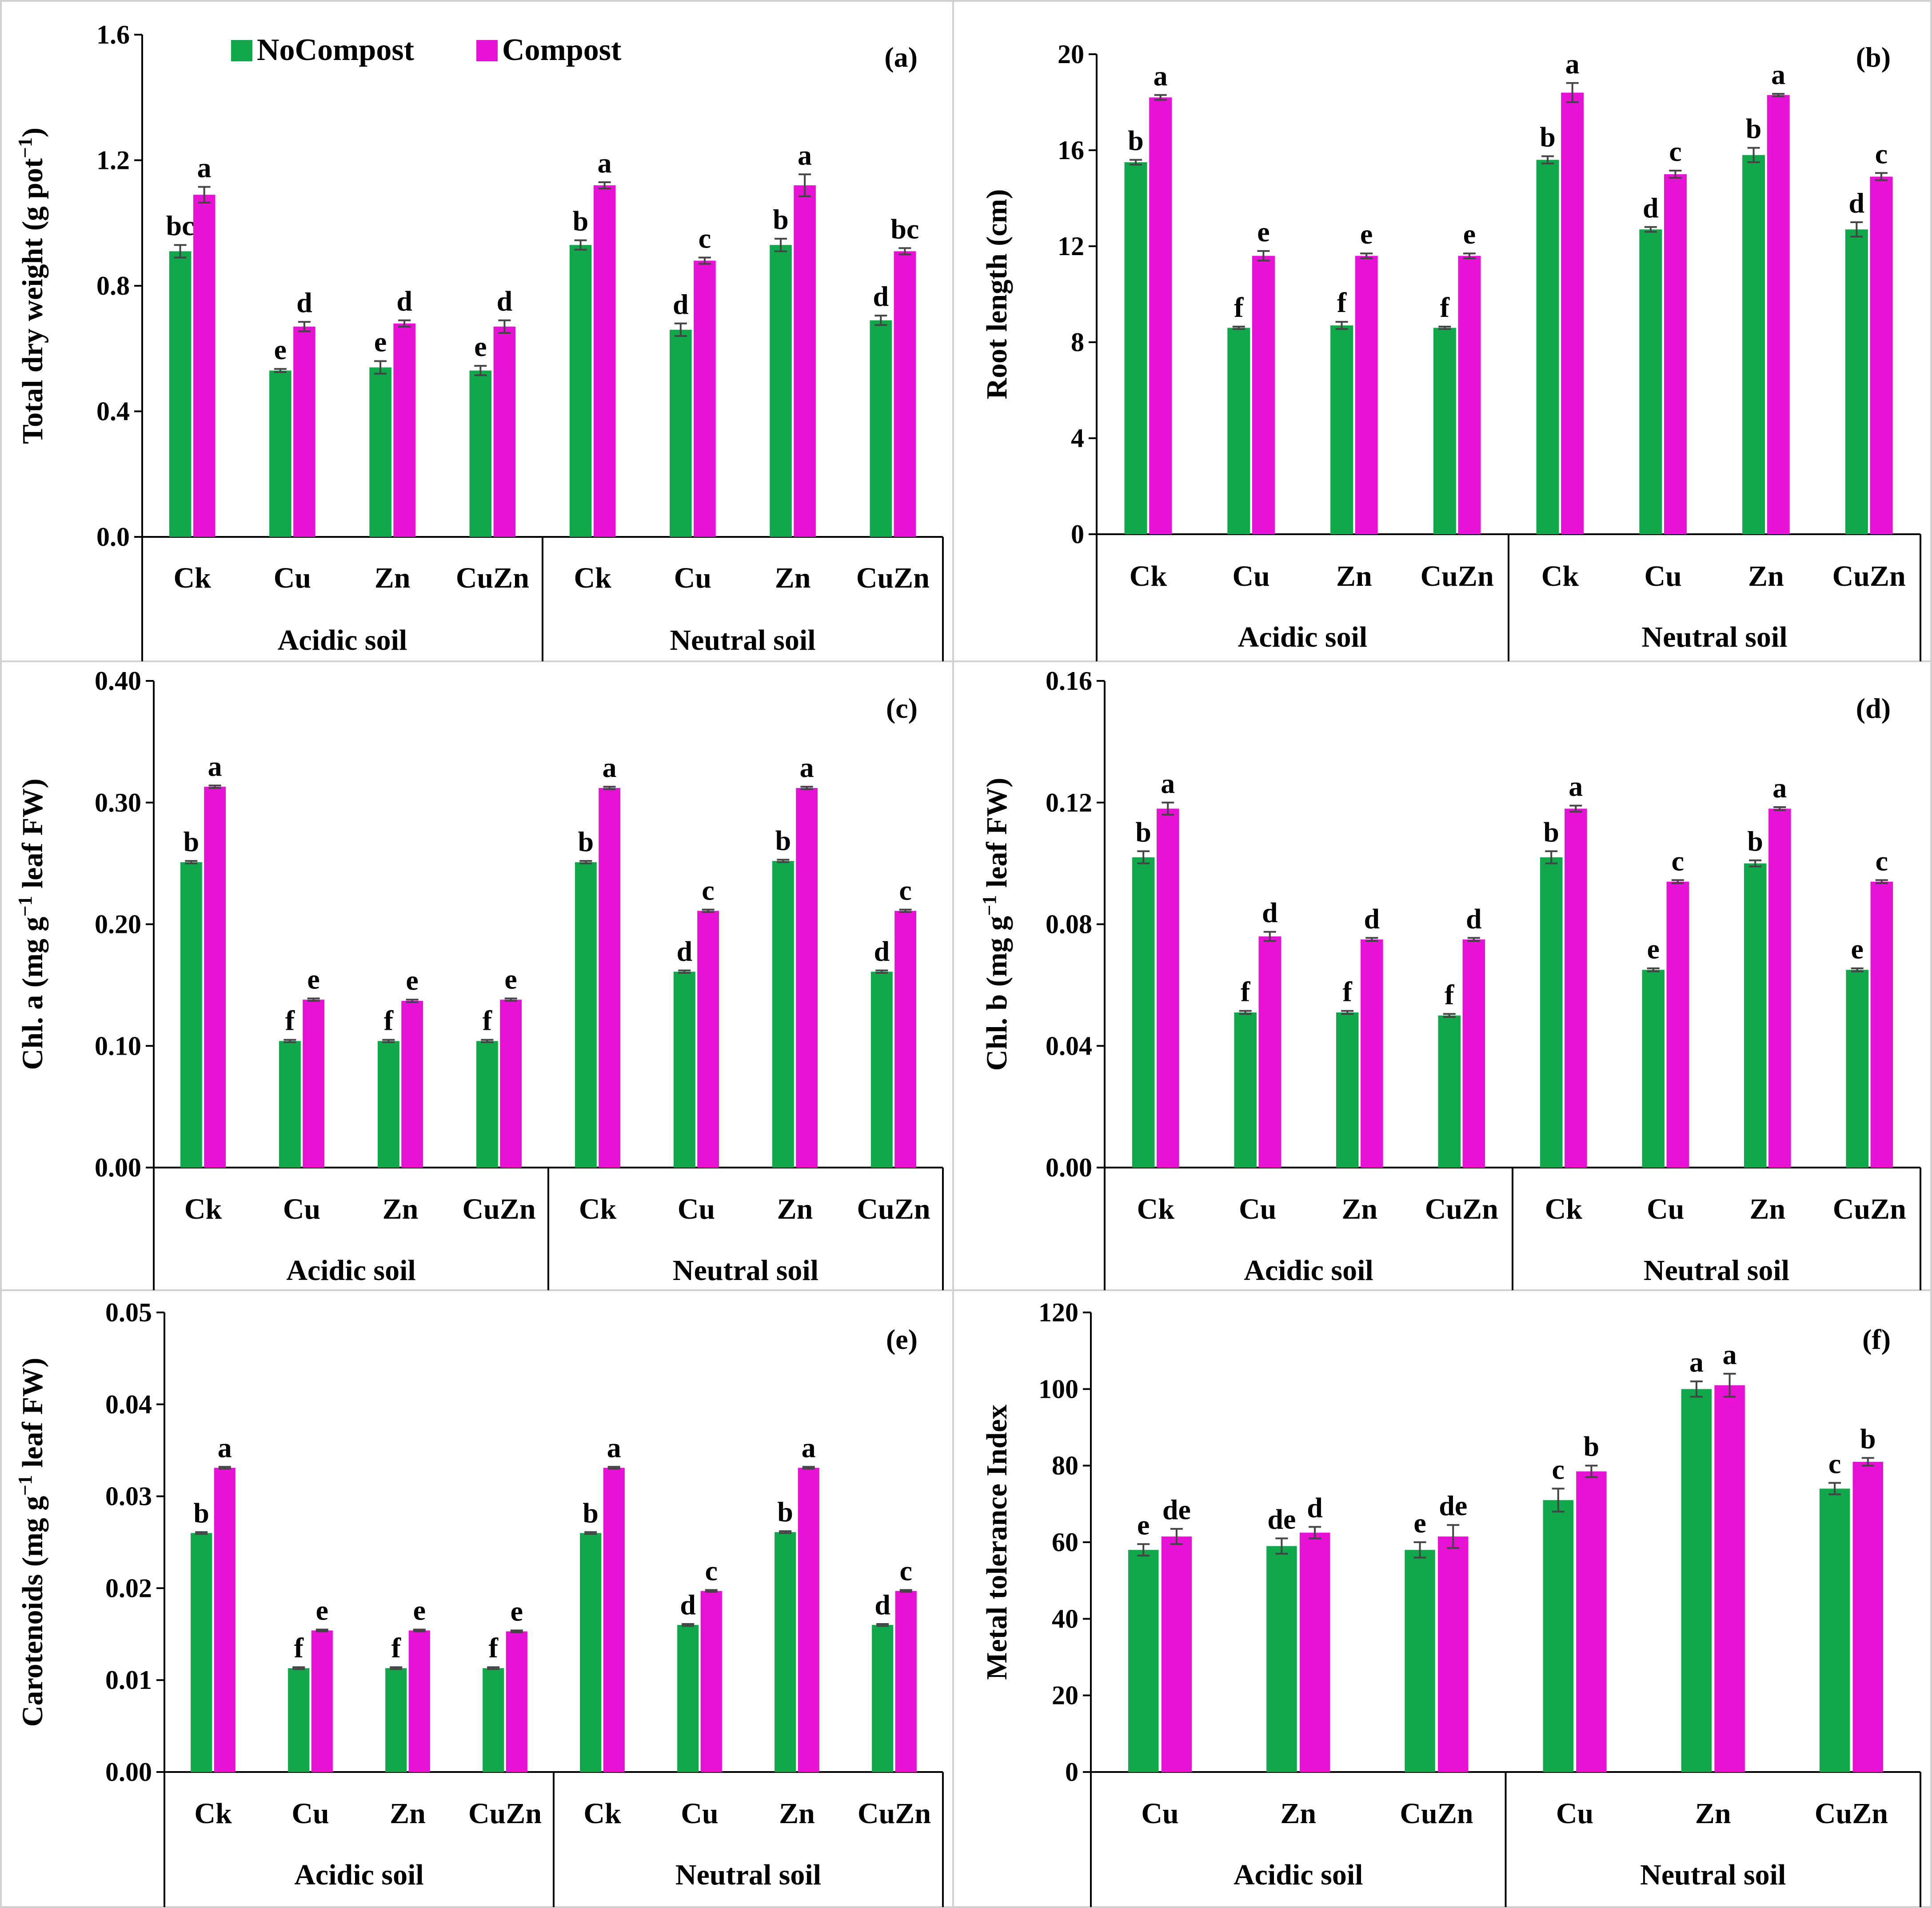  What do you see at coordinates (241, 50) in the screenshot?
I see `legend-swatch-nocompost` at bounding box center [241, 50].